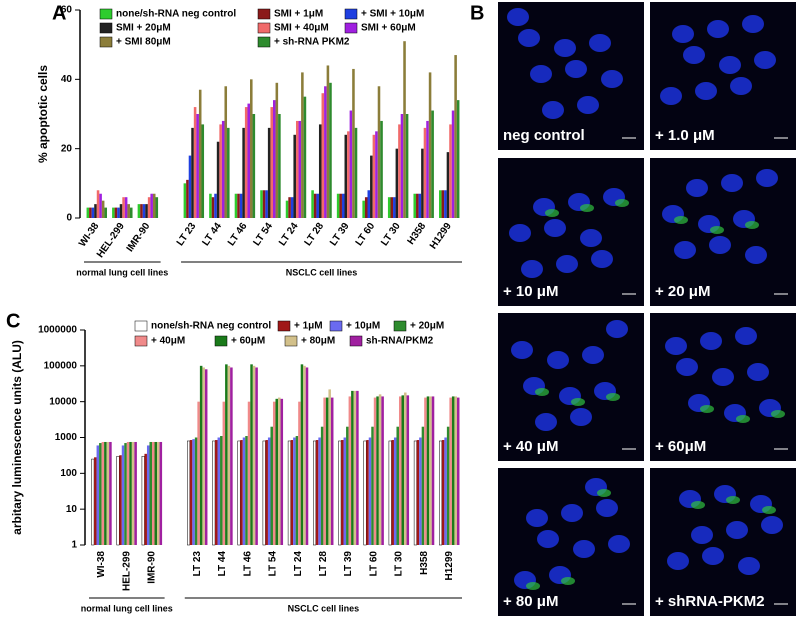  Describe the element at coordinates (571, 232) in the screenshot. I see `micrograph: + 10 μM` at that location.